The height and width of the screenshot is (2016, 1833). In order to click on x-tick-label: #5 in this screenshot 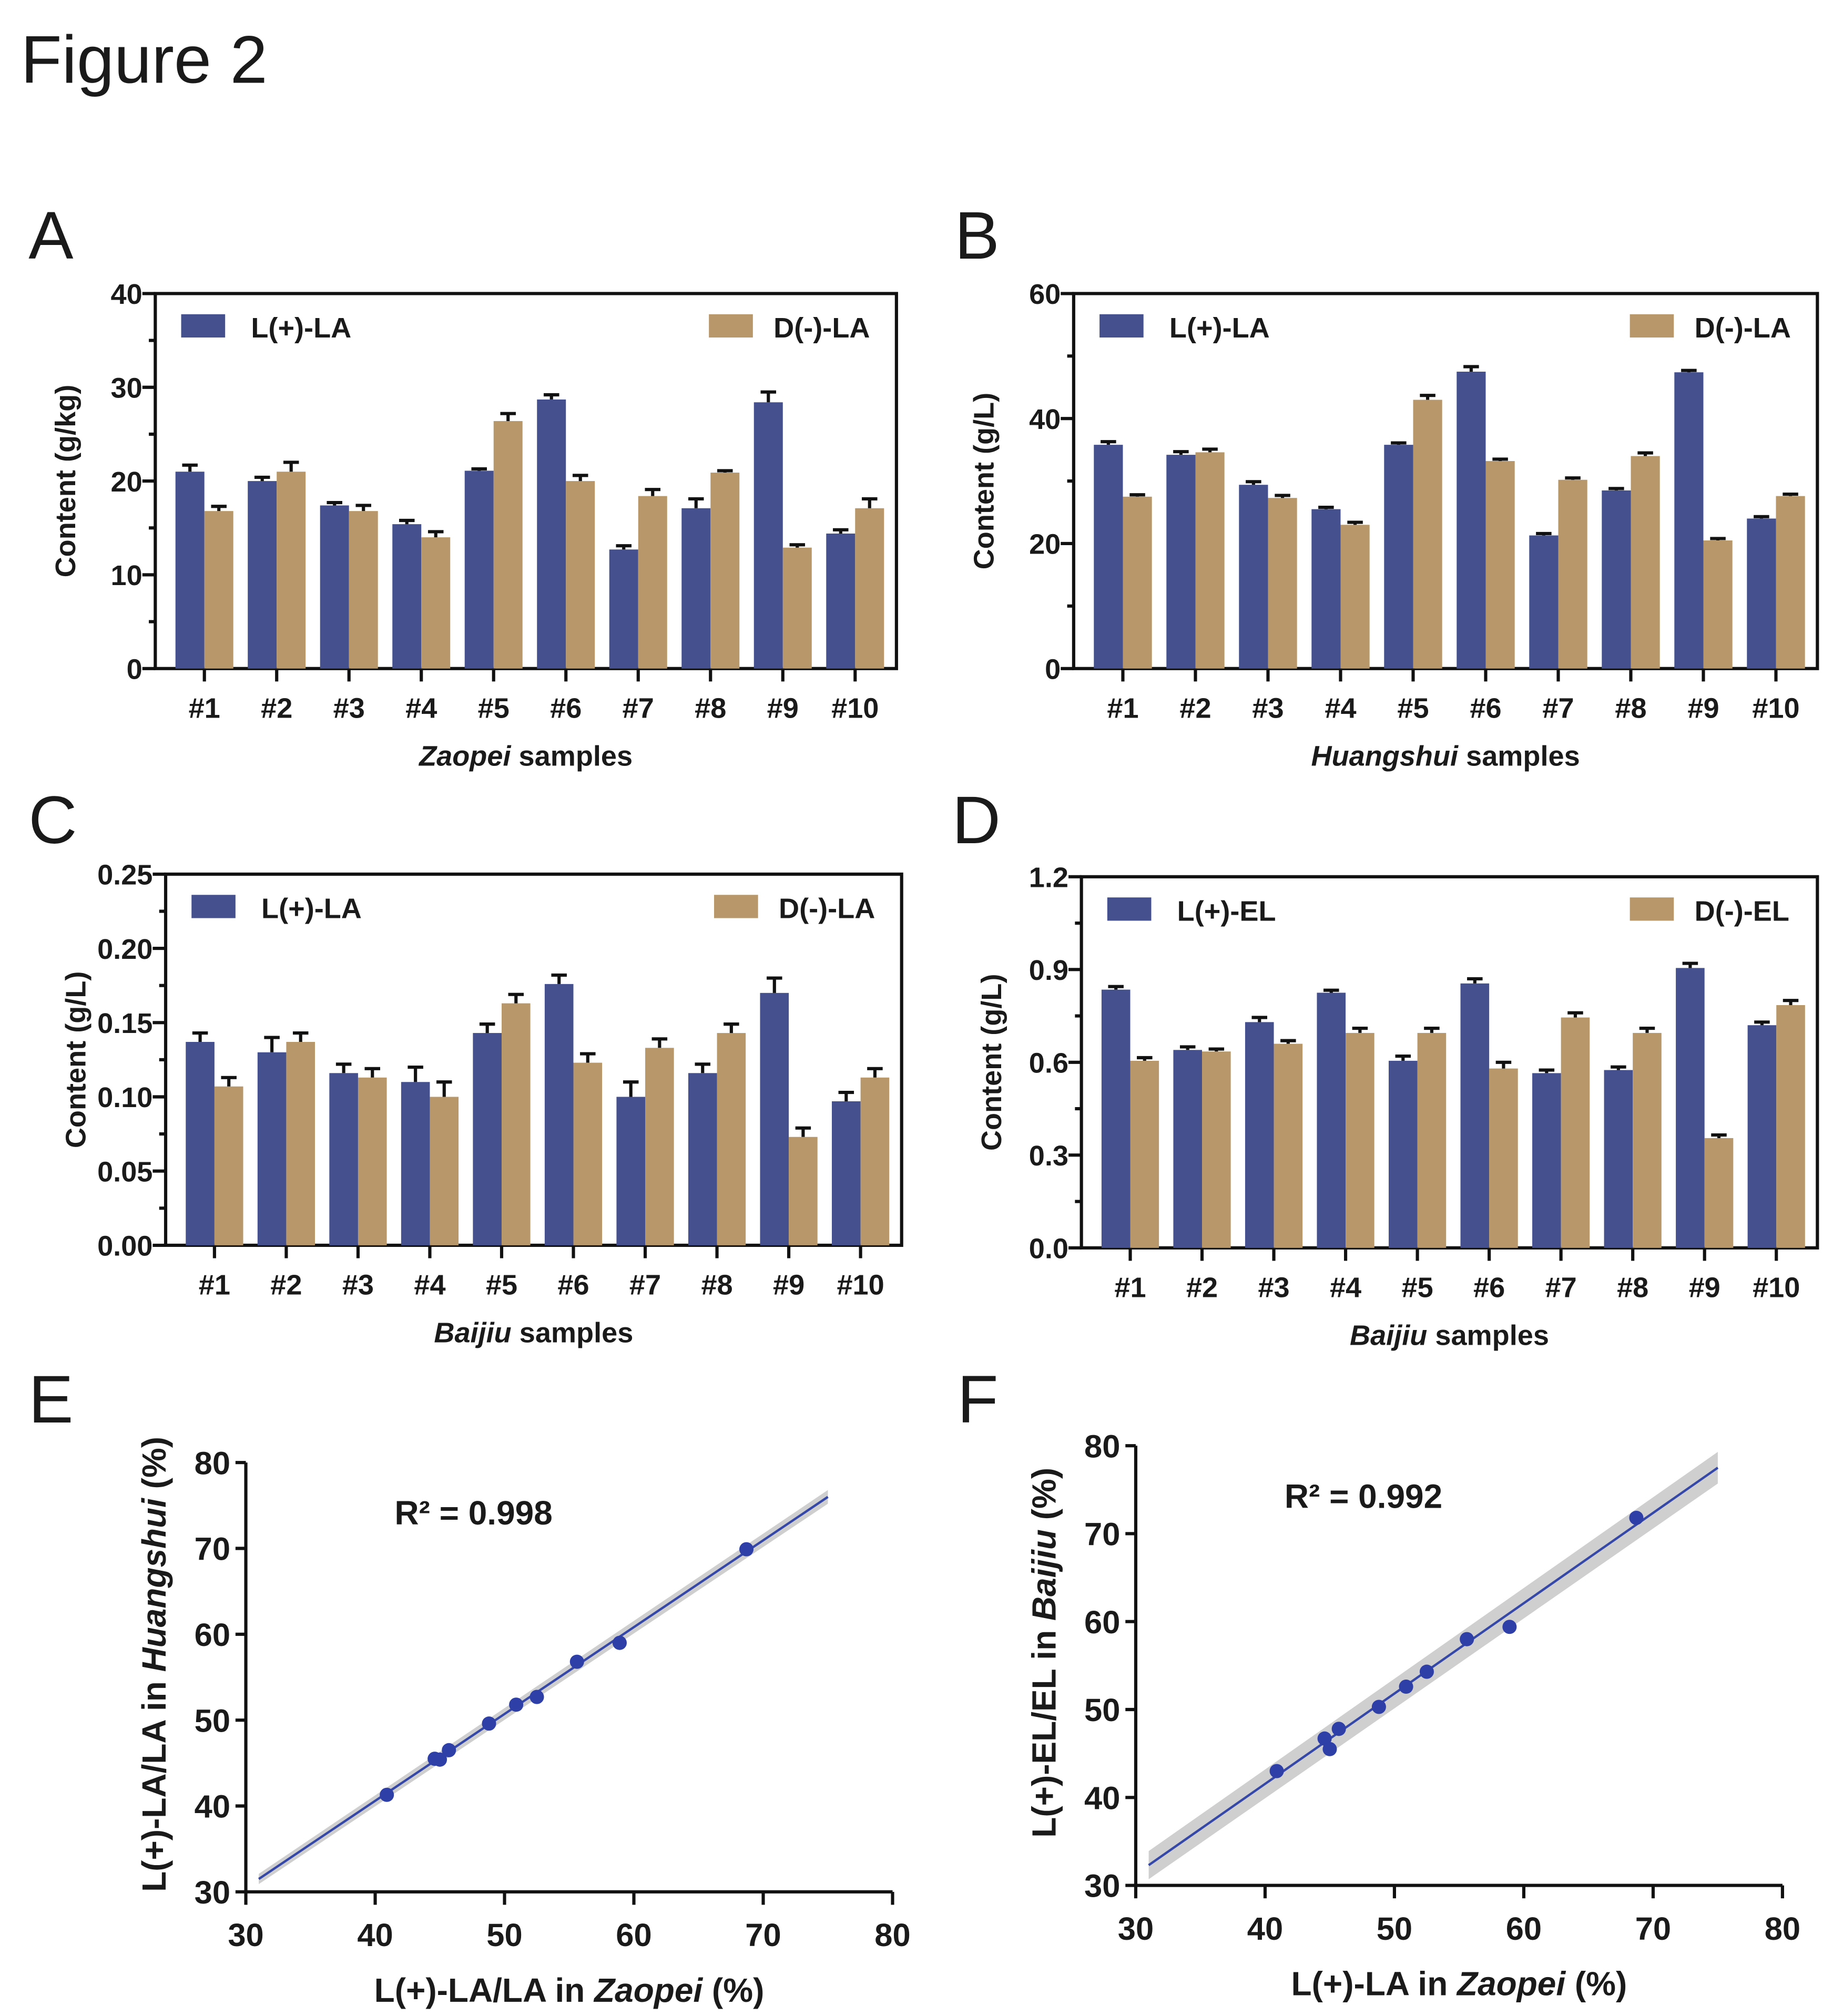, I will do `click(1417, 1287)`.